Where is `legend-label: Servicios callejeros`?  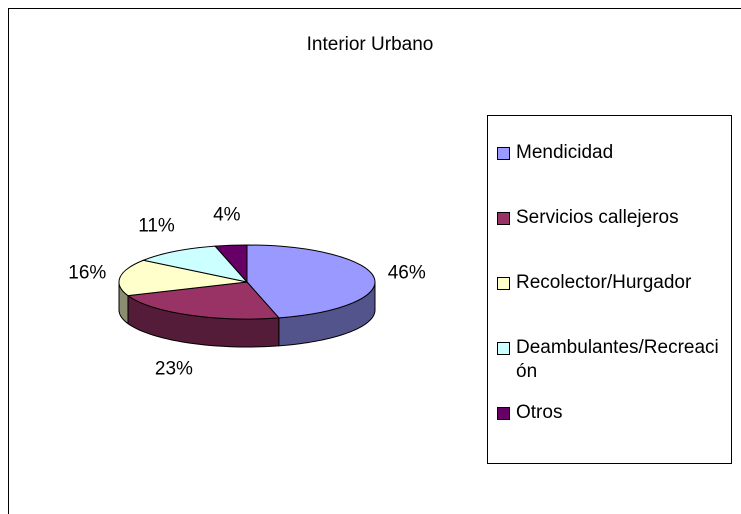 legend-label: Servicios callejeros is located at coordinates (597, 217).